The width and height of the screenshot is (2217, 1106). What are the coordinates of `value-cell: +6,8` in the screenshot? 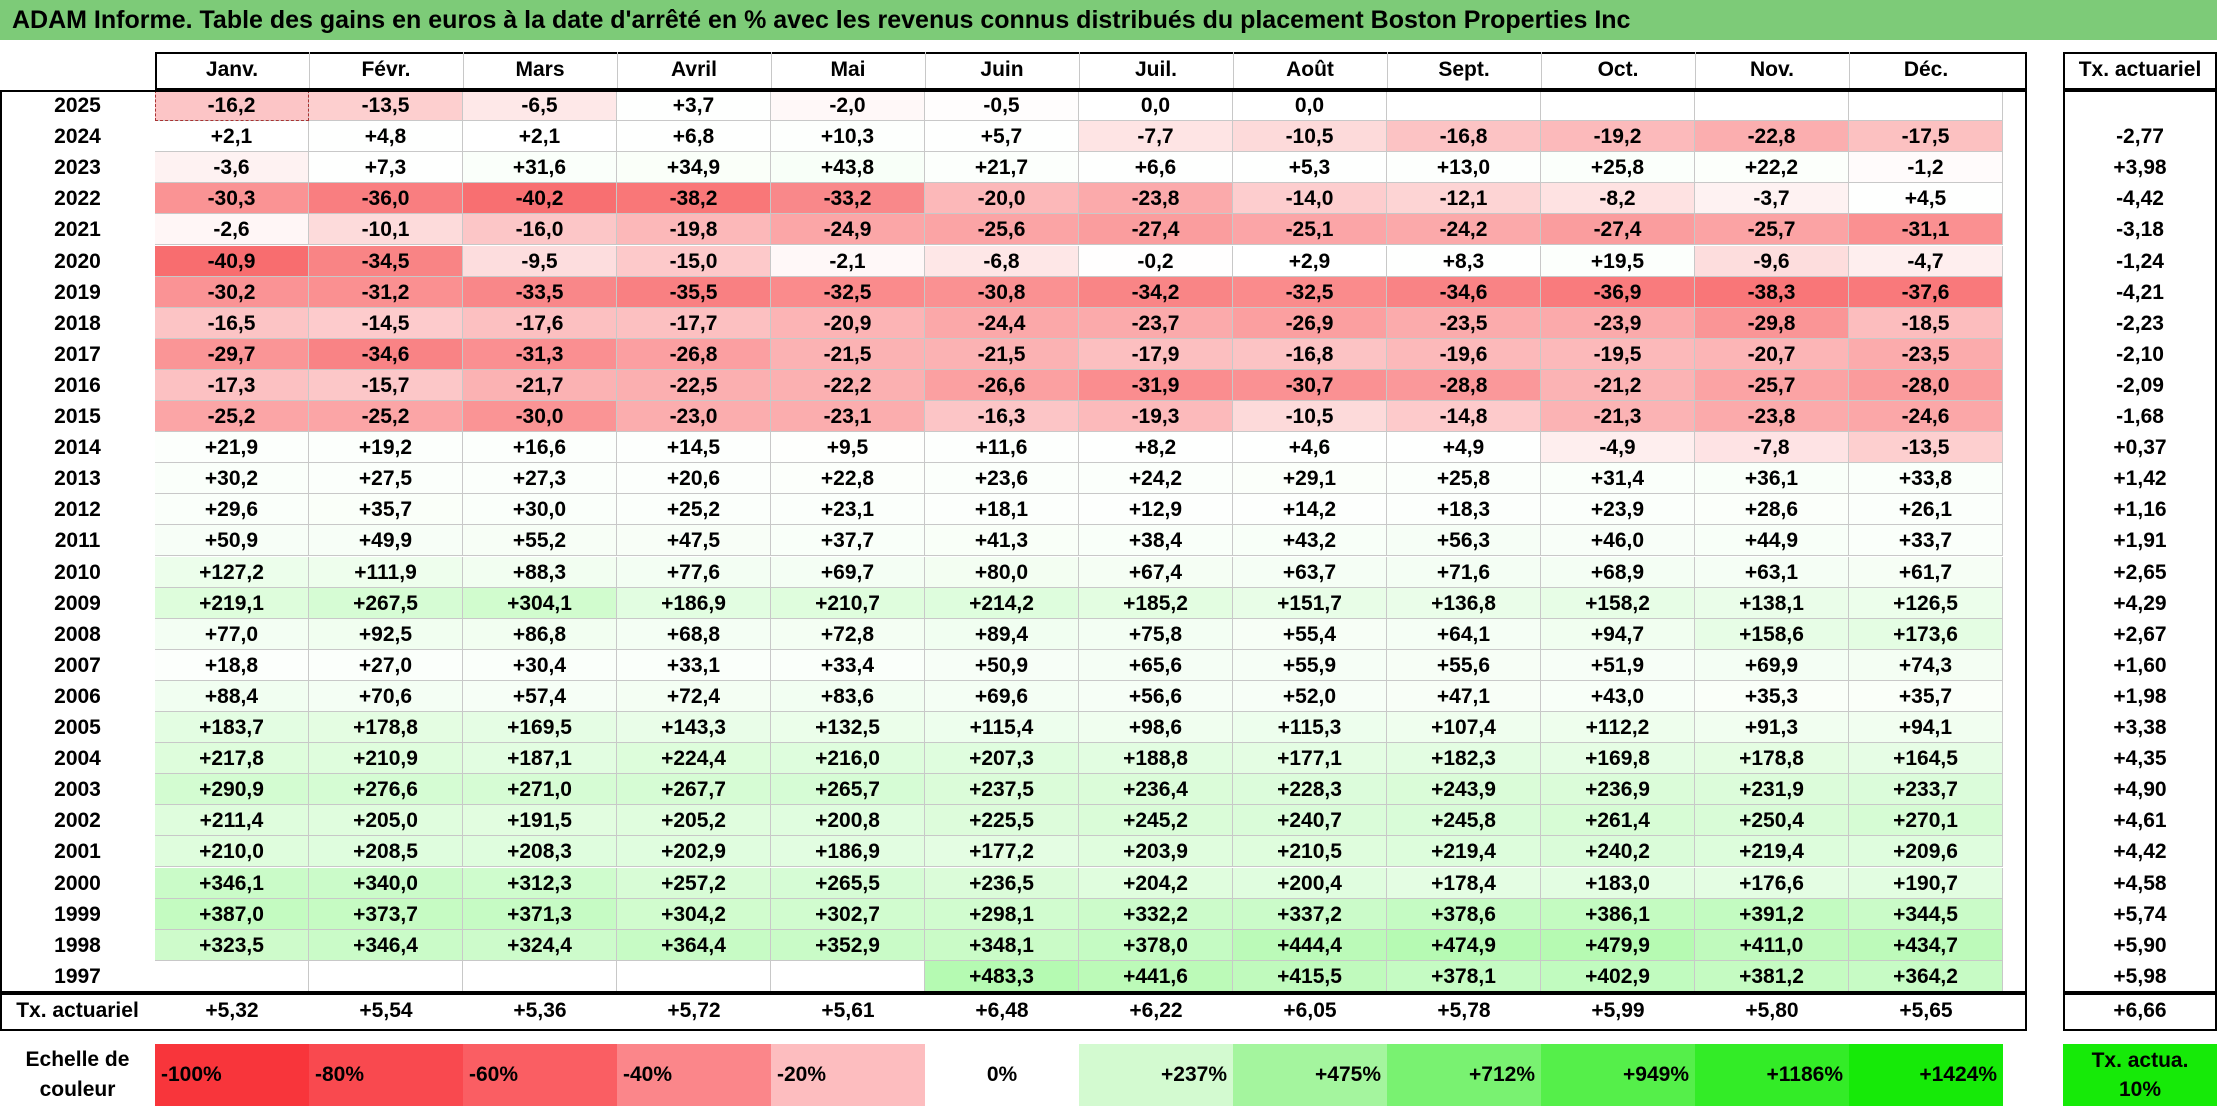 It's located at (694, 137).